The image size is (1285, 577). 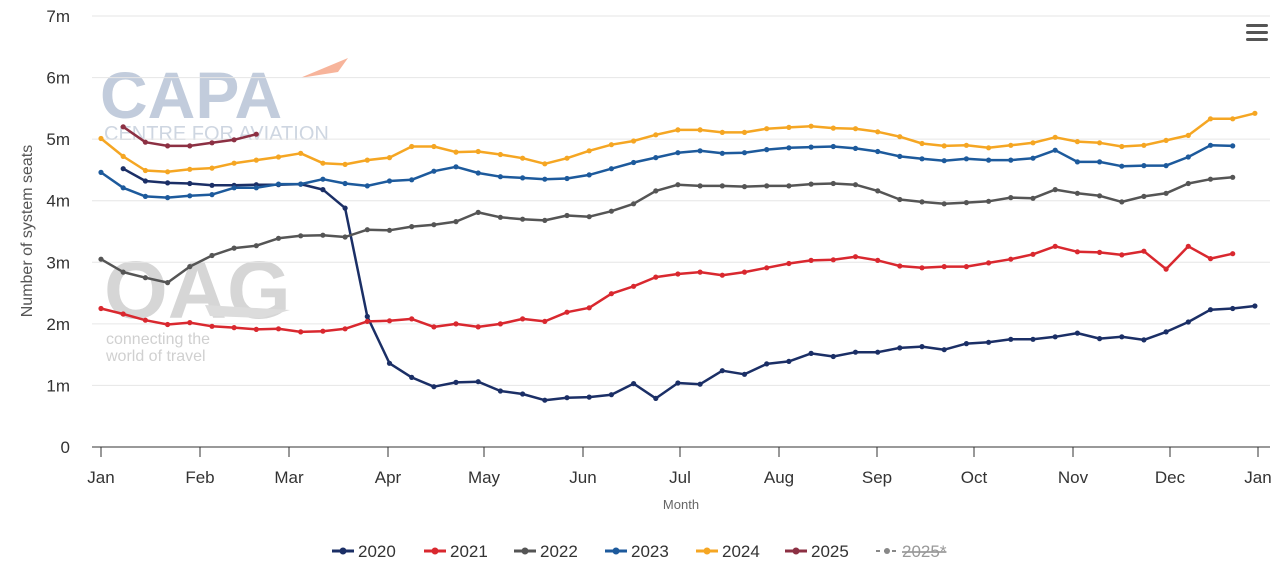 I want to click on series-2024, so click(x=678, y=142).